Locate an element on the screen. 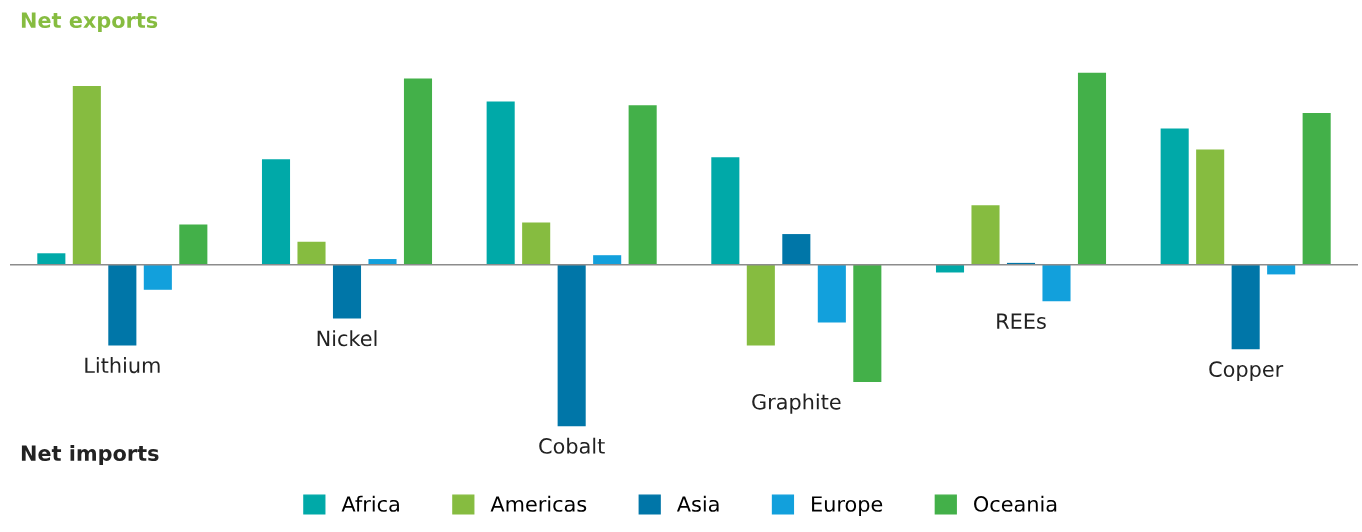 The image size is (1362, 532). legend-label: Africa is located at coordinates (370, 503).